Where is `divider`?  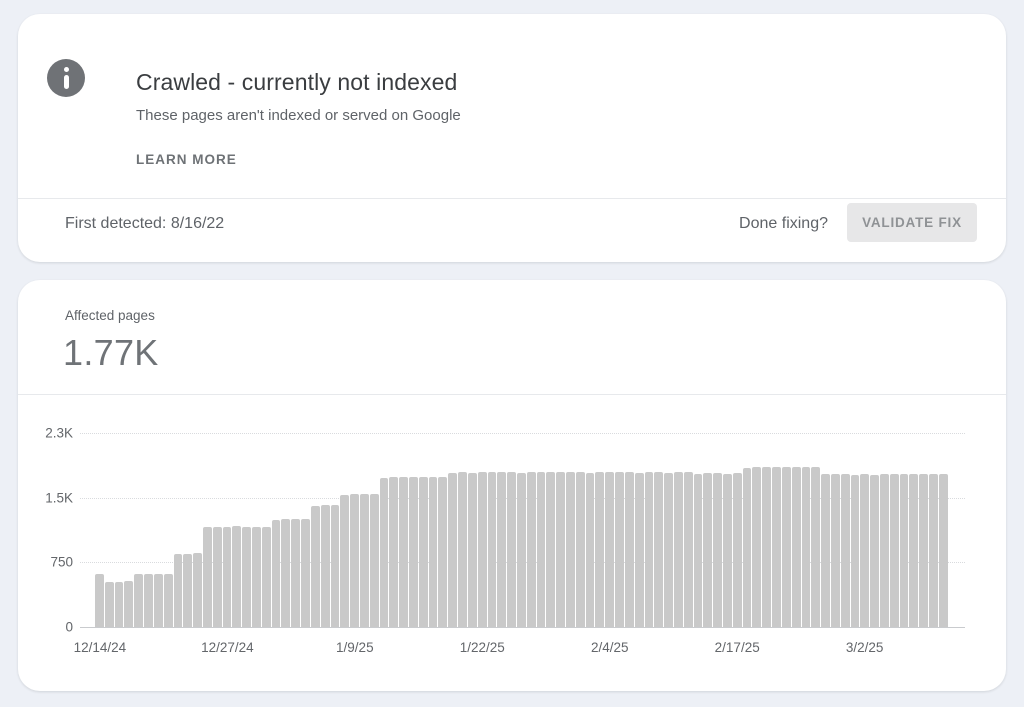 divider is located at coordinates (512, 198).